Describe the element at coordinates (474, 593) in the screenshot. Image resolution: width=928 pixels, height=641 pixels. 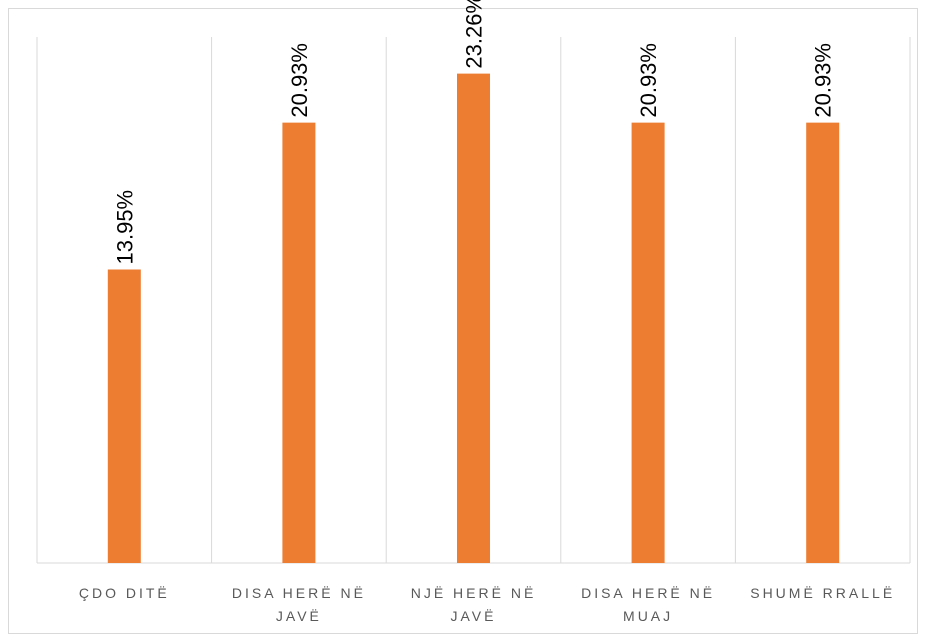
I see `x-tick-label: NJË HERË NË` at that location.